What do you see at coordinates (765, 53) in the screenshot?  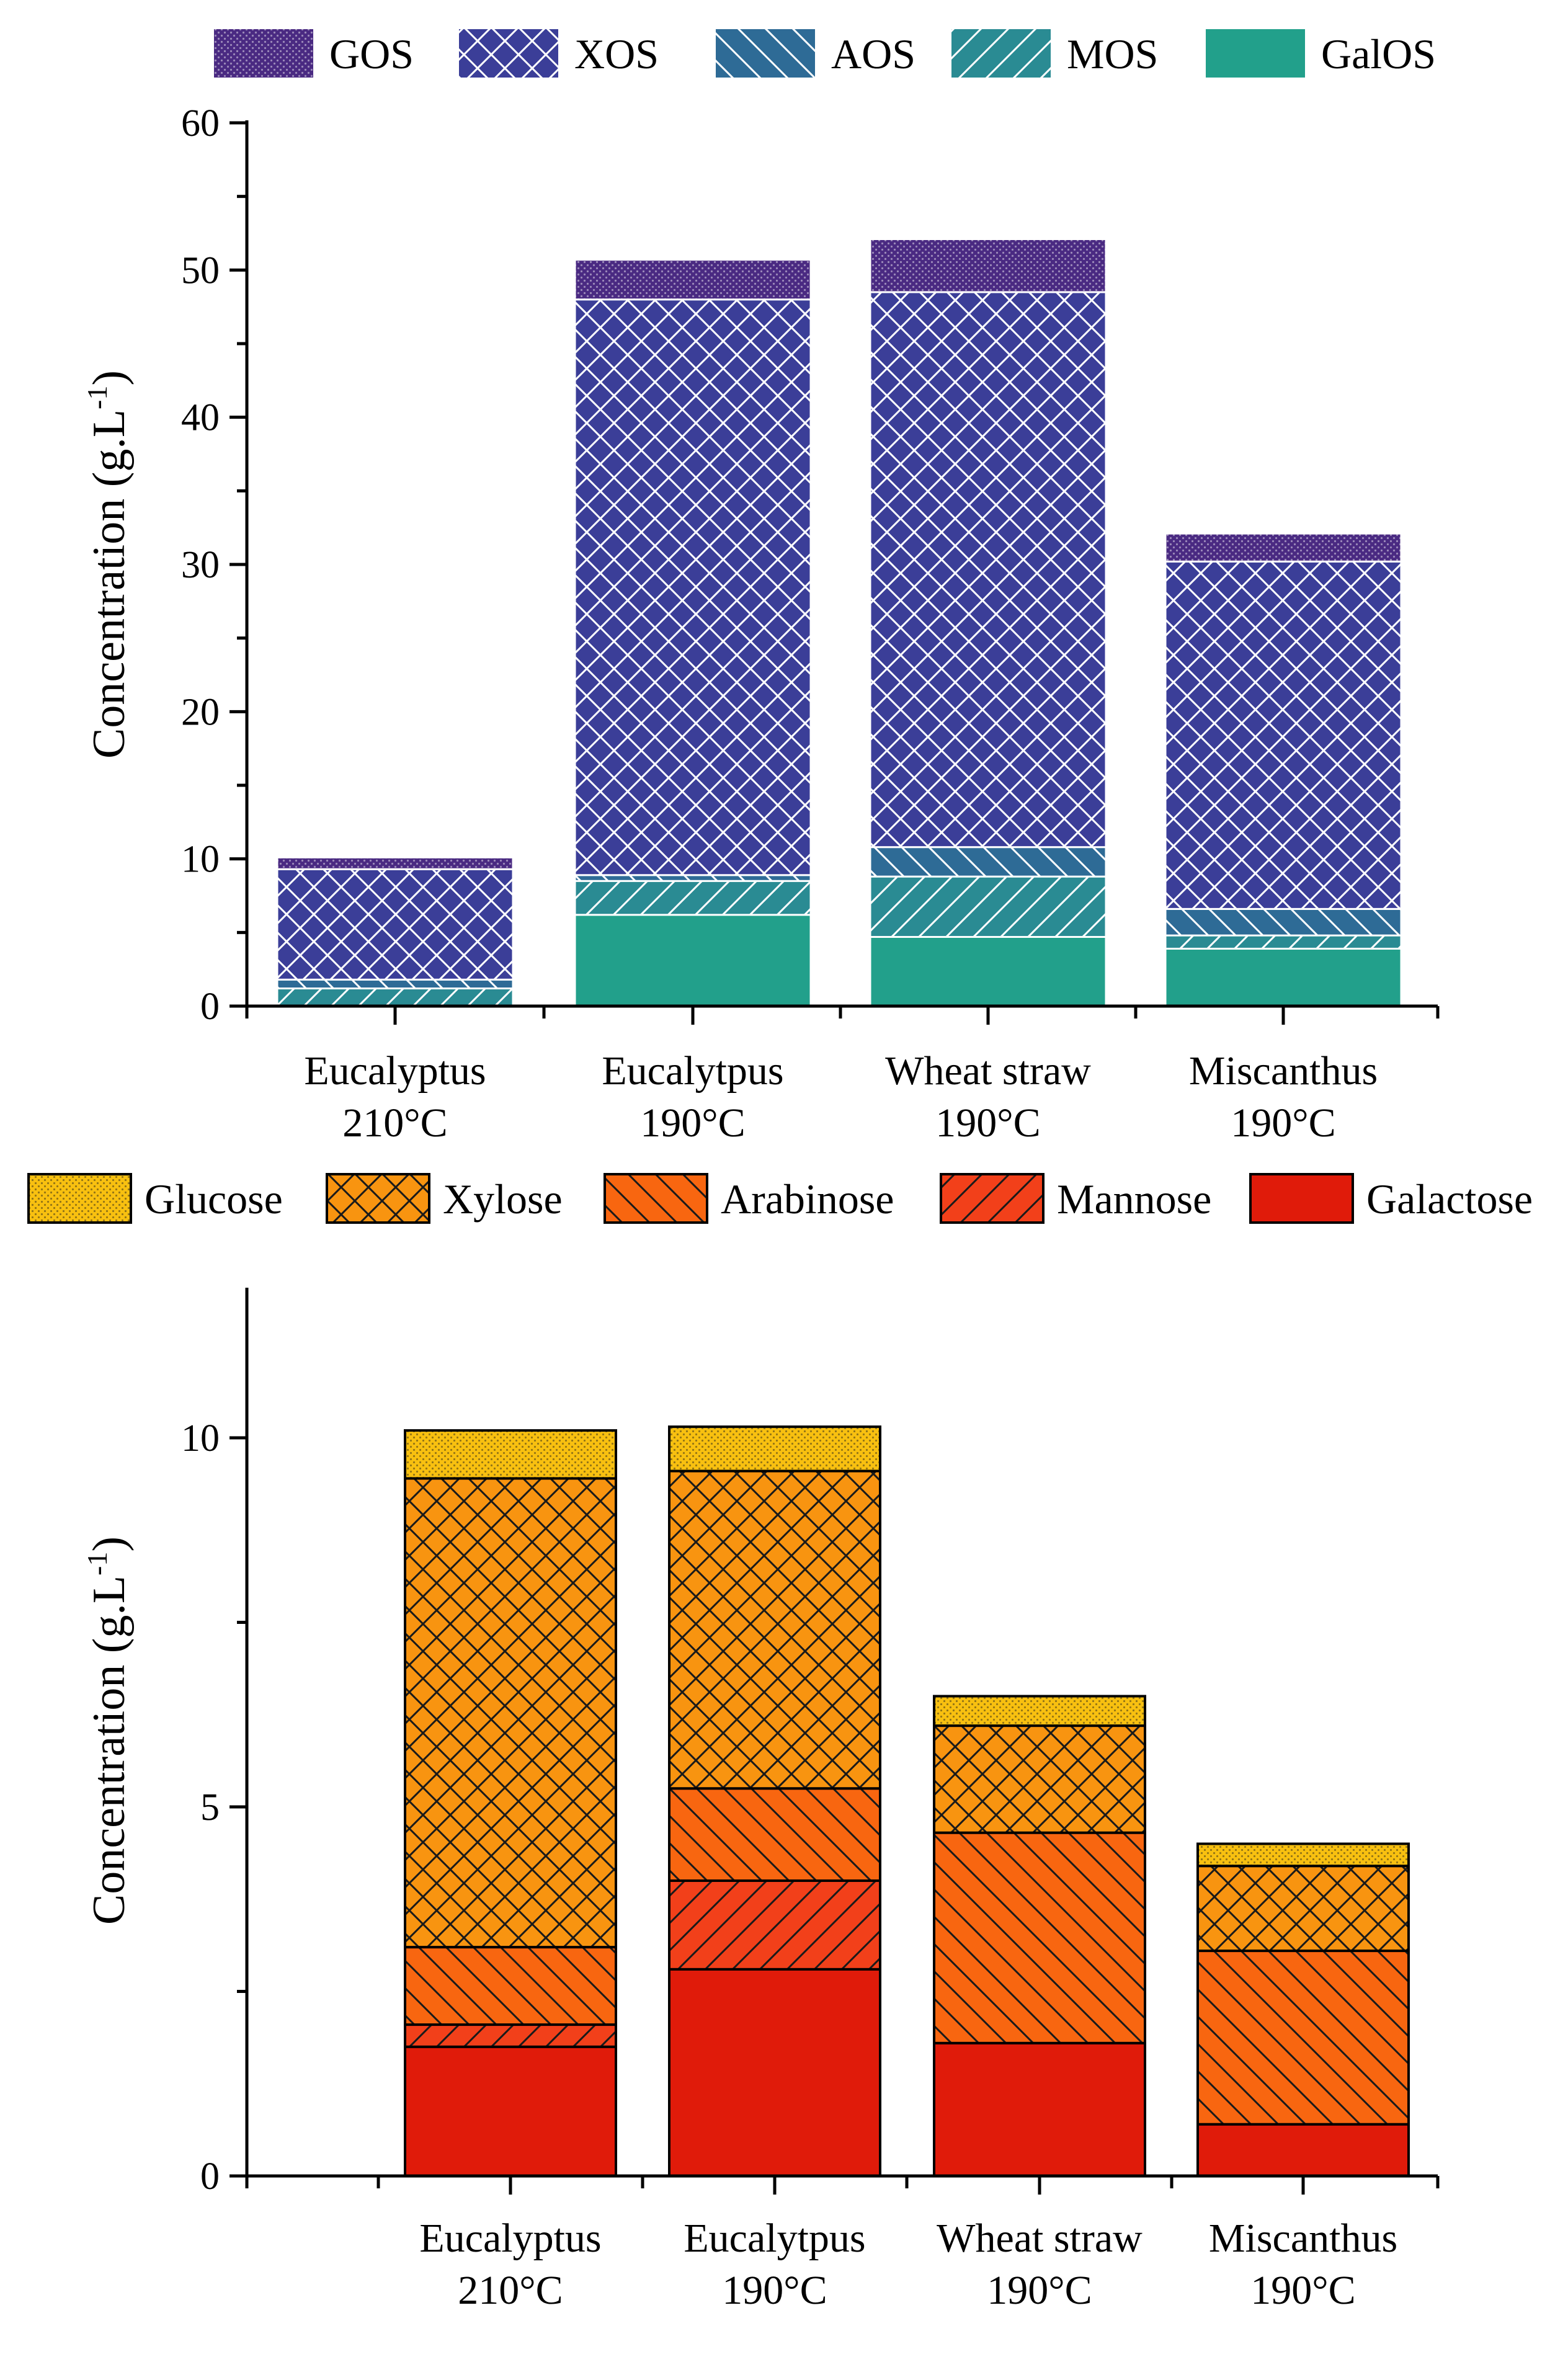 I see `legend-swatch-aos` at bounding box center [765, 53].